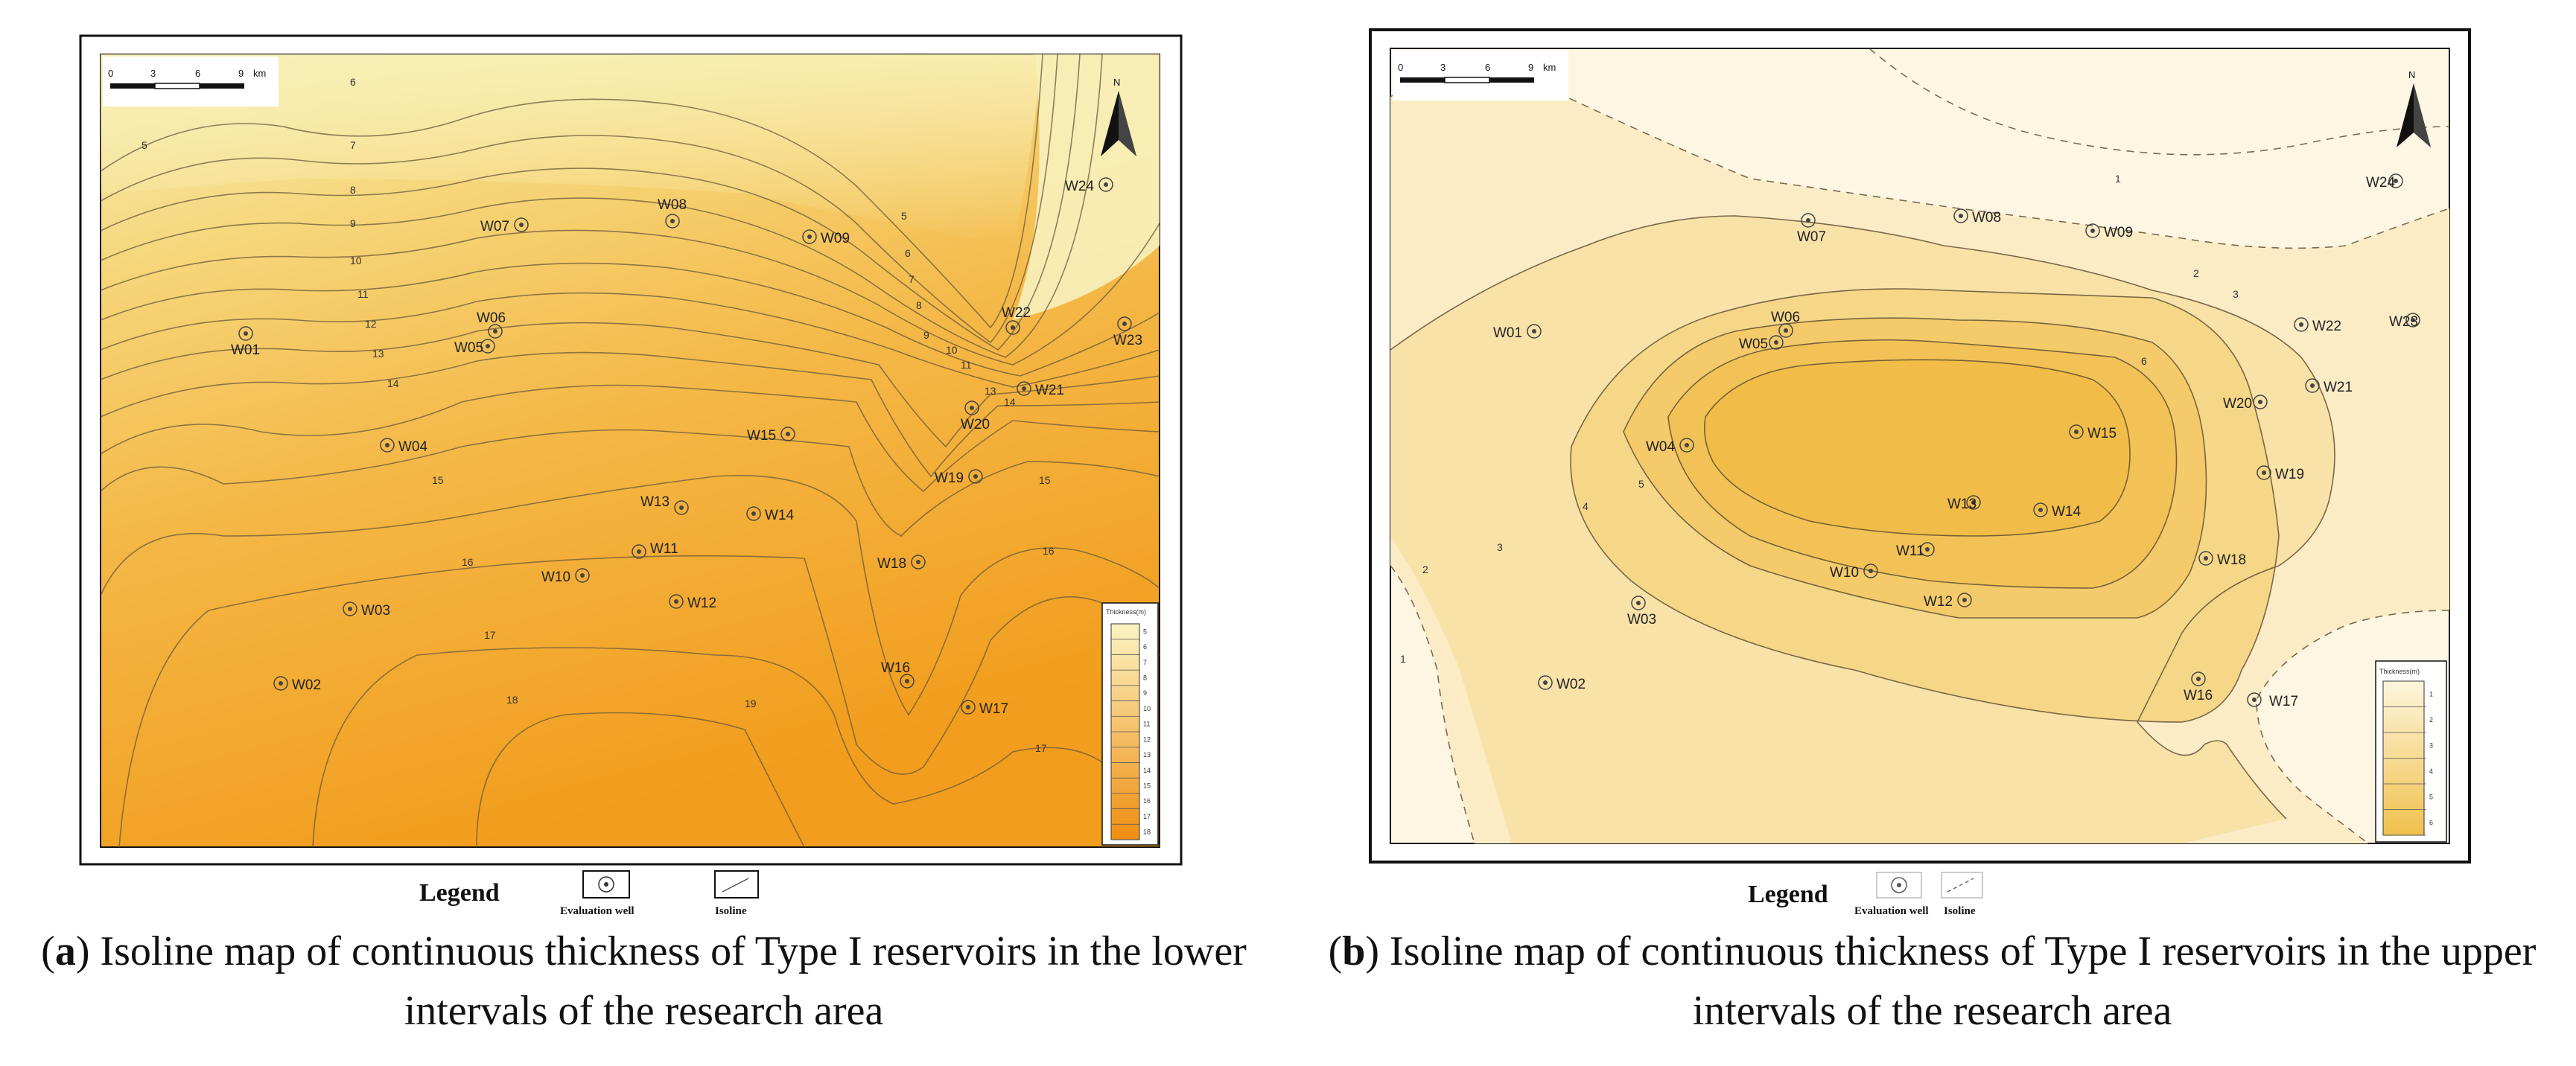 The width and height of the screenshot is (2576, 1066). I want to click on well-marker: W12, so click(692, 602).